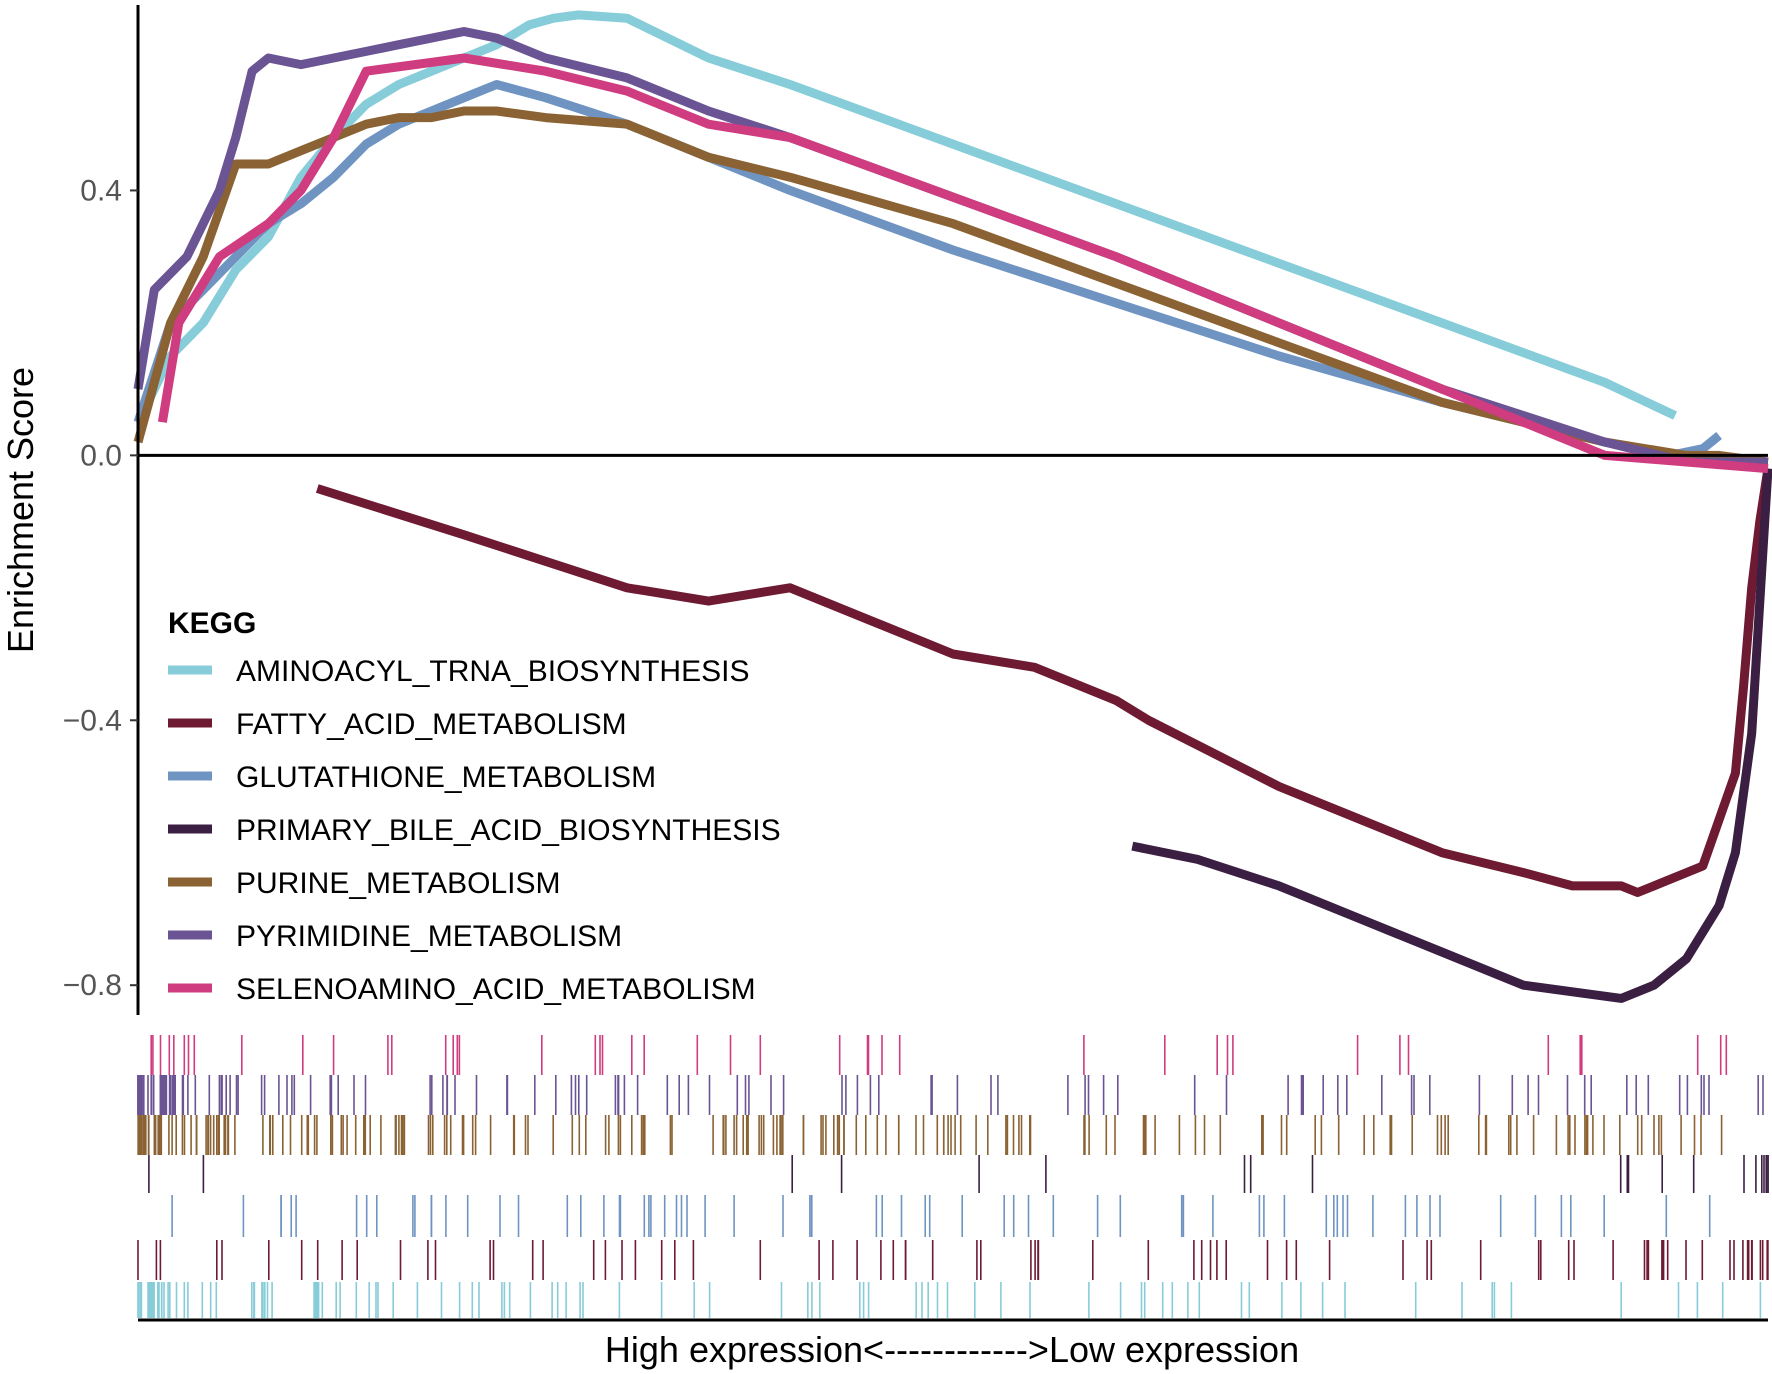 The height and width of the screenshot is (1374, 1772). What do you see at coordinates (20, 510) in the screenshot?
I see `y-axis-title: Enrichment Score` at bounding box center [20, 510].